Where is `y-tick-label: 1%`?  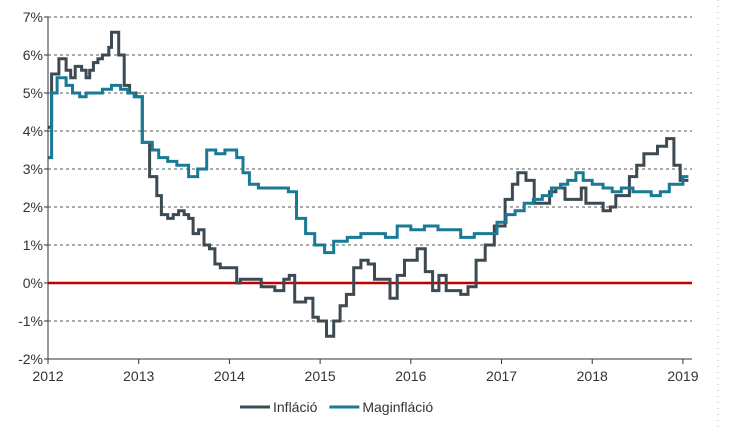
y-tick-label: 1% is located at coordinates (33, 245).